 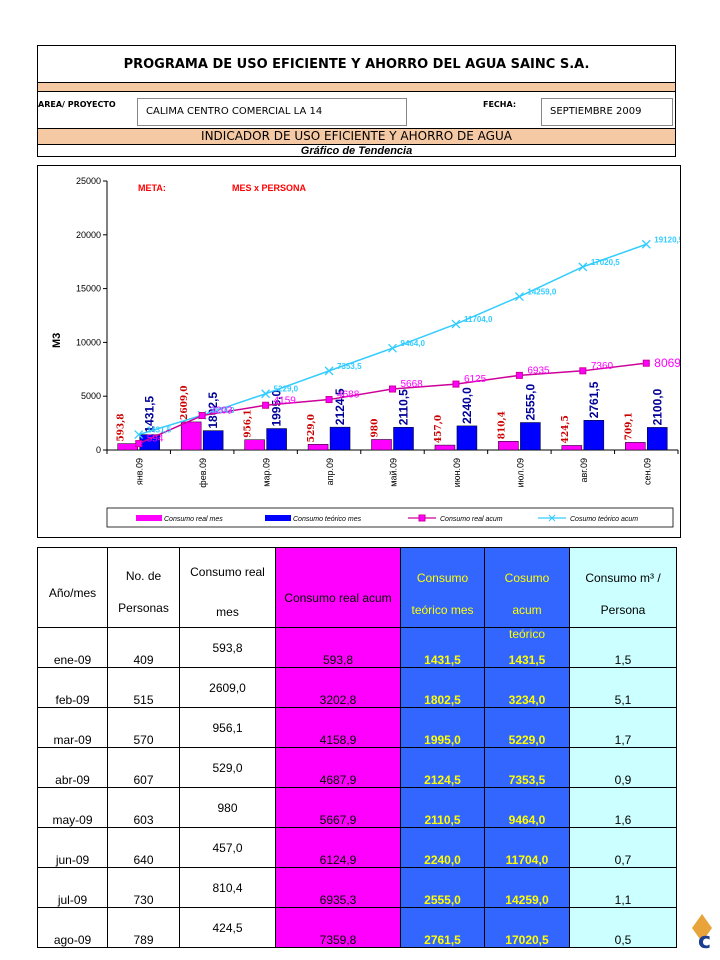 What do you see at coordinates (623, 727) in the screenshot?
I see `cell-consumo-persona: 1,7` at bounding box center [623, 727].